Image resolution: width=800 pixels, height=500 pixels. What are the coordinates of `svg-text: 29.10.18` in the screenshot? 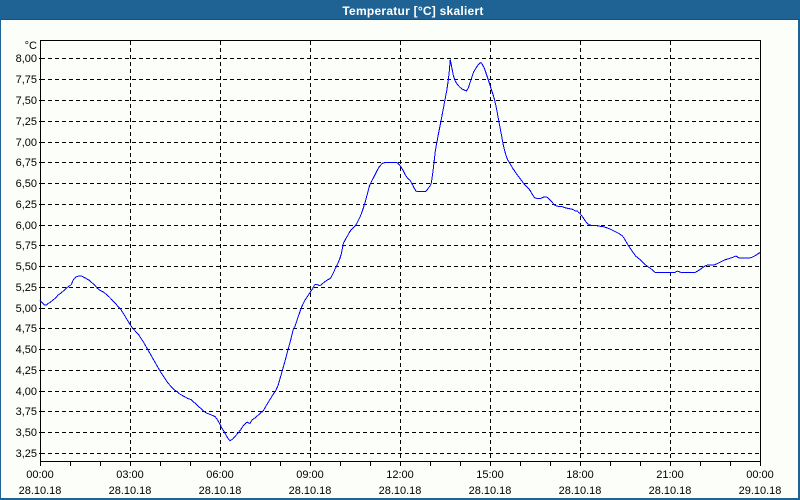 It's located at (760, 491).